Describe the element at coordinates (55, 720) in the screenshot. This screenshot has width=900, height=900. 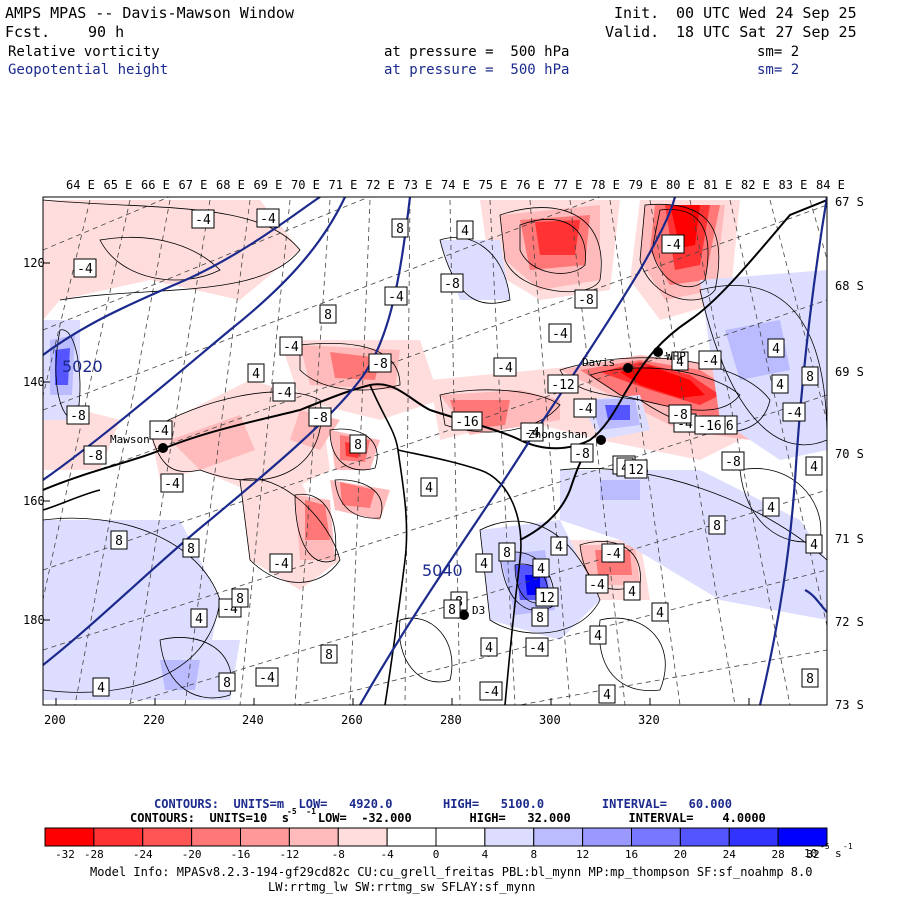
I see `grid-label-200: 200` at that location.